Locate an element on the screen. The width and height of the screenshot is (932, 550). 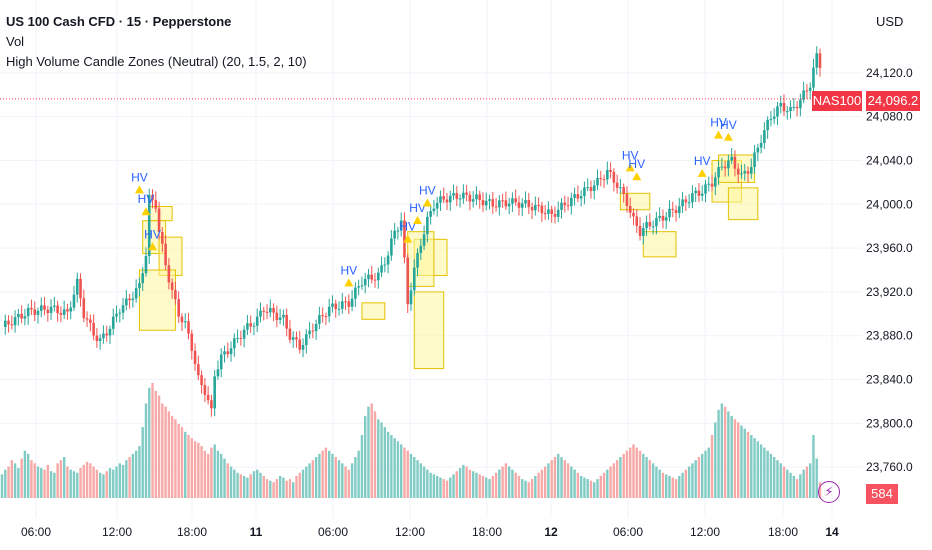
currency-label: USD is located at coordinates (890, 21).